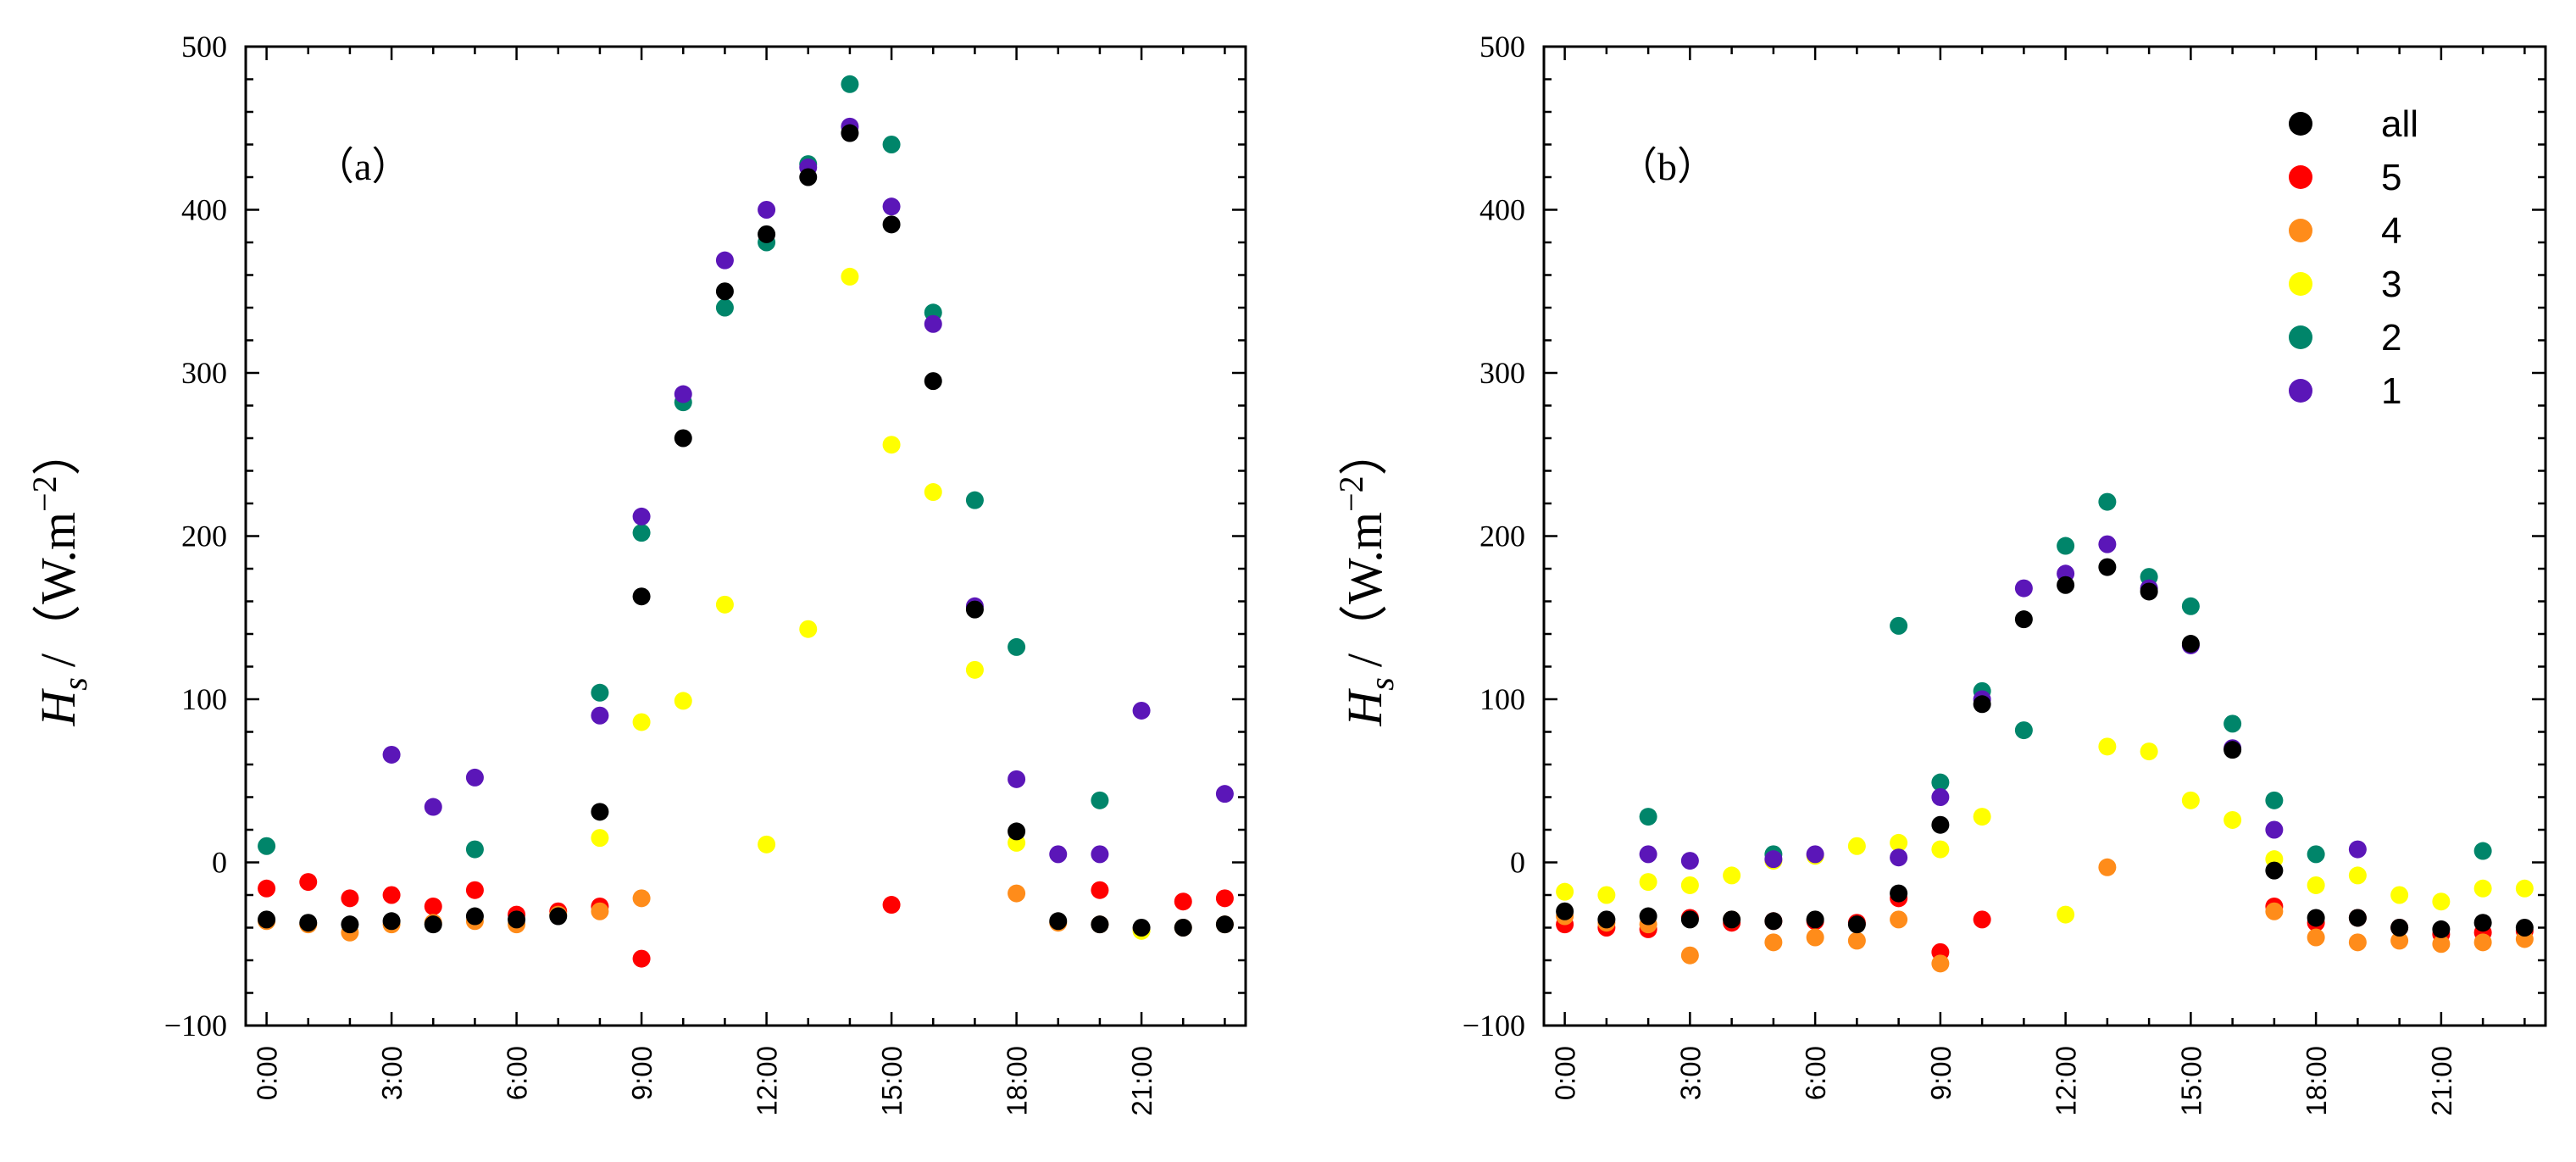  What do you see at coordinates (2353, 257) in the screenshot?
I see `legend: all 5 4 3 2 1` at bounding box center [2353, 257].